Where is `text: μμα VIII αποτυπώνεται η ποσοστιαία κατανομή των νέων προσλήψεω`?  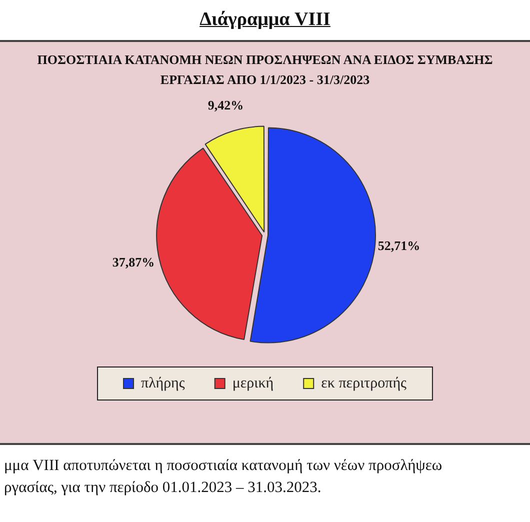
text: μμα VIII αποτυπώνεται η ποσοστιαία κατανομή των νέων προσλήψεω is located at coordinates (224, 466).